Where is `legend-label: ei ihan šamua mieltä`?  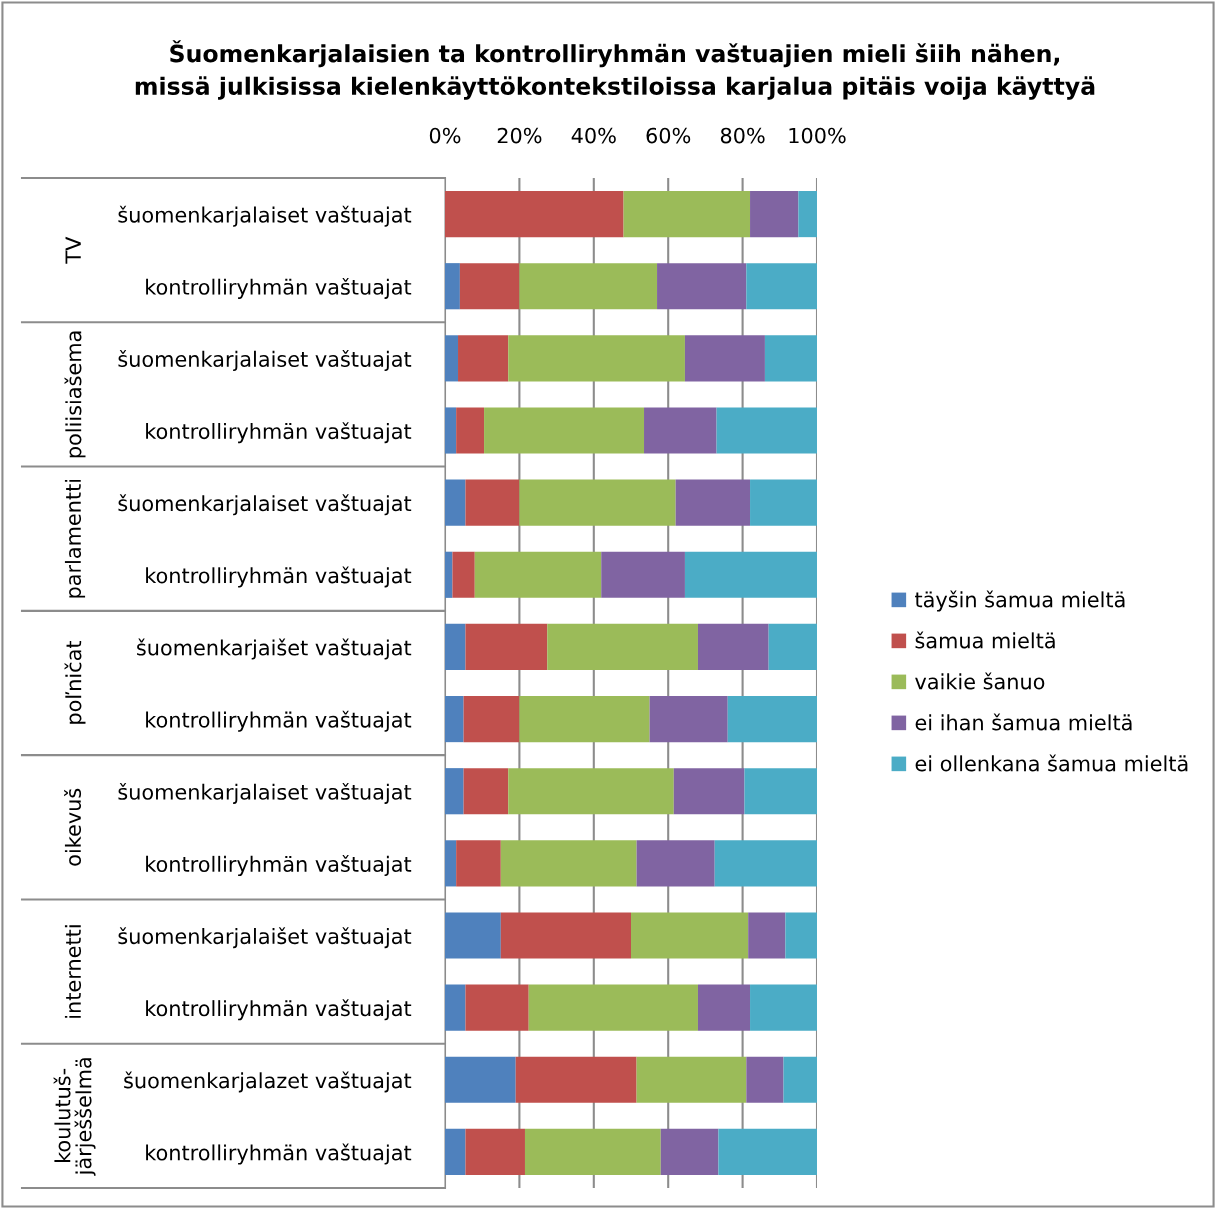 legend-label: ei ihan šamua mieltä is located at coordinates (1023, 722).